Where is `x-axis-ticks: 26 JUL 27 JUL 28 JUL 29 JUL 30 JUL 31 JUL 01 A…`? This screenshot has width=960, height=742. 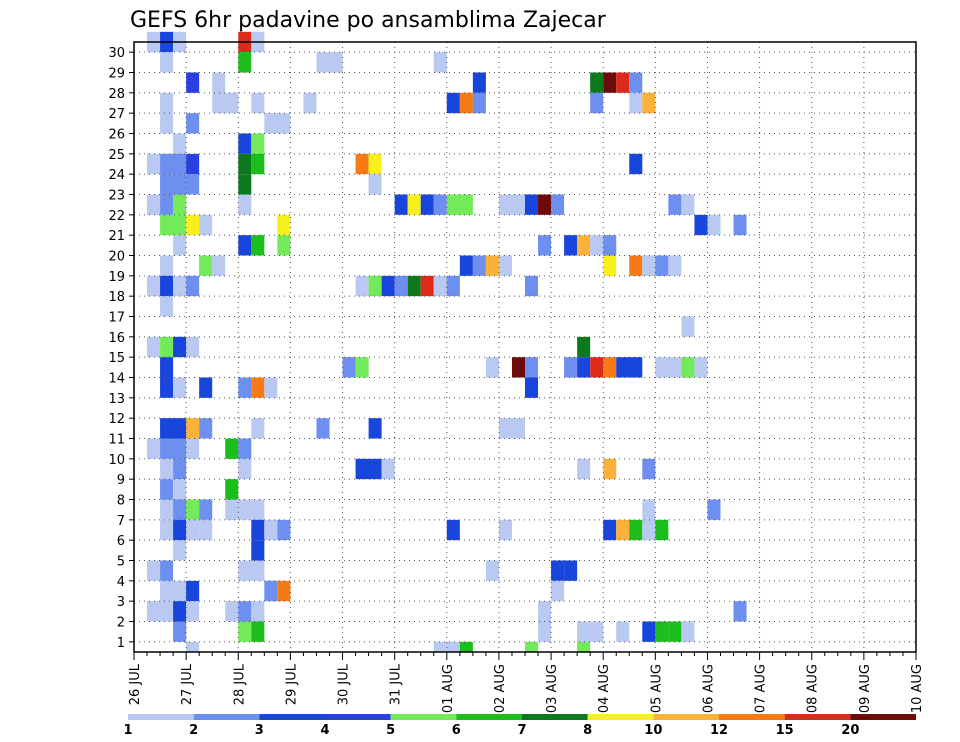 x-axis-ticks: 26 JUL 27 JUL 28 JUL 29 JUL 30 JUL 31 JUL 01 A… is located at coordinates (526, 682).